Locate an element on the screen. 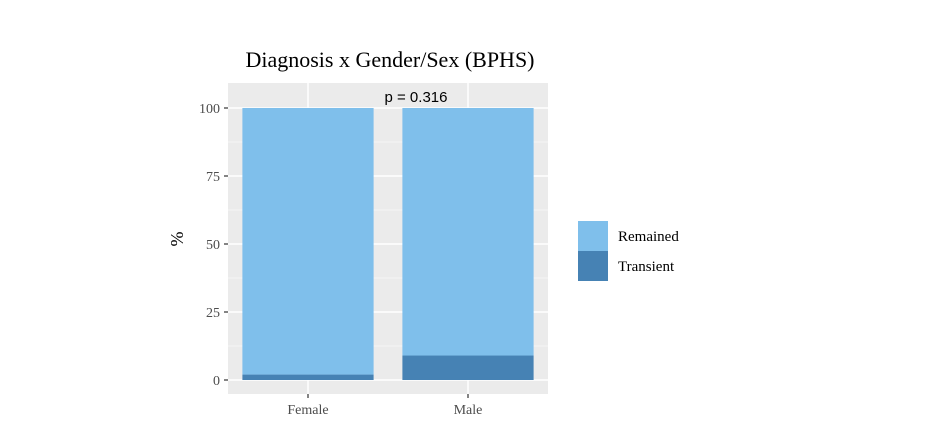 The image size is (926, 439). legend-label-remained: Remained is located at coordinates (648, 237).